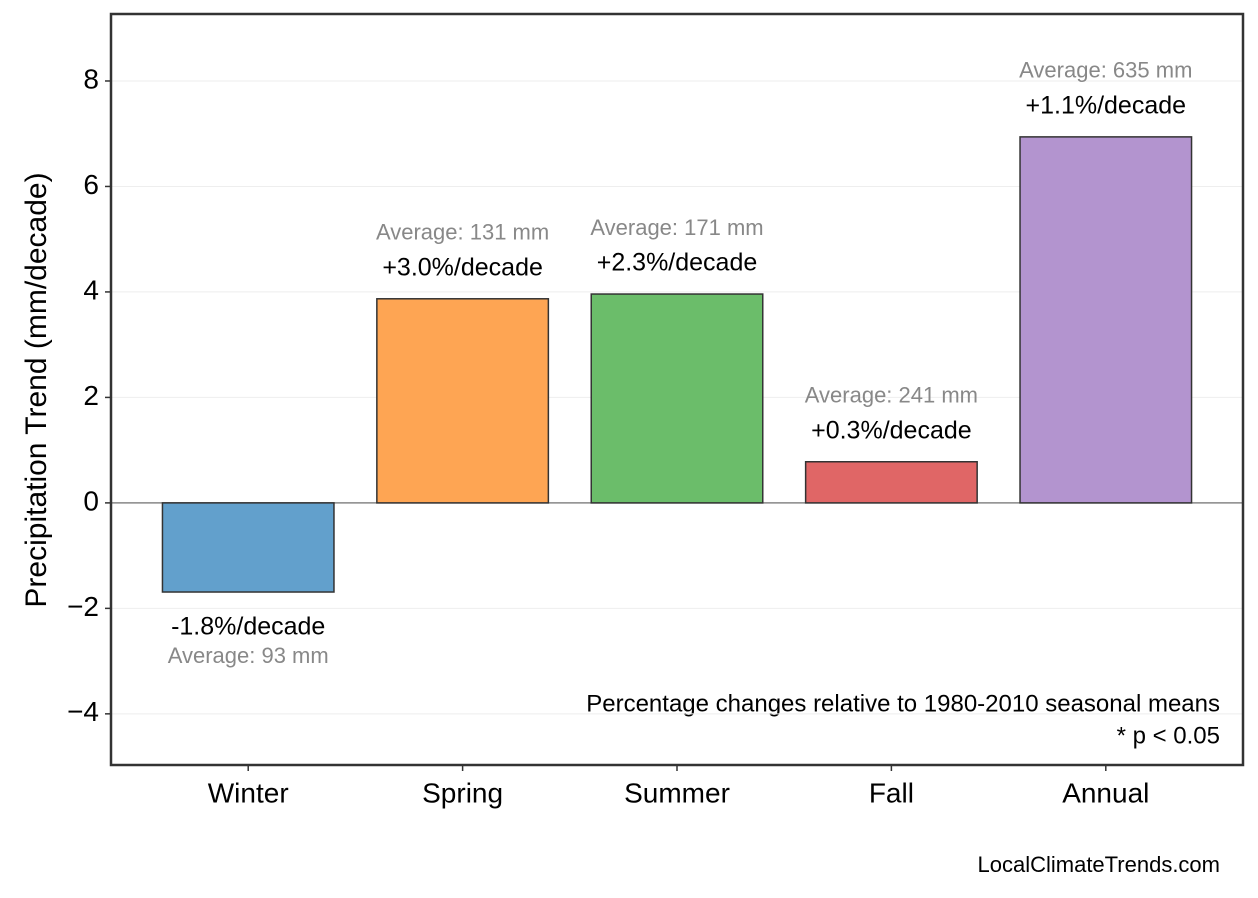 The height and width of the screenshot is (898, 1258). Describe the element at coordinates (1105, 792) in the screenshot. I see `x-tick-label: Annual` at that location.